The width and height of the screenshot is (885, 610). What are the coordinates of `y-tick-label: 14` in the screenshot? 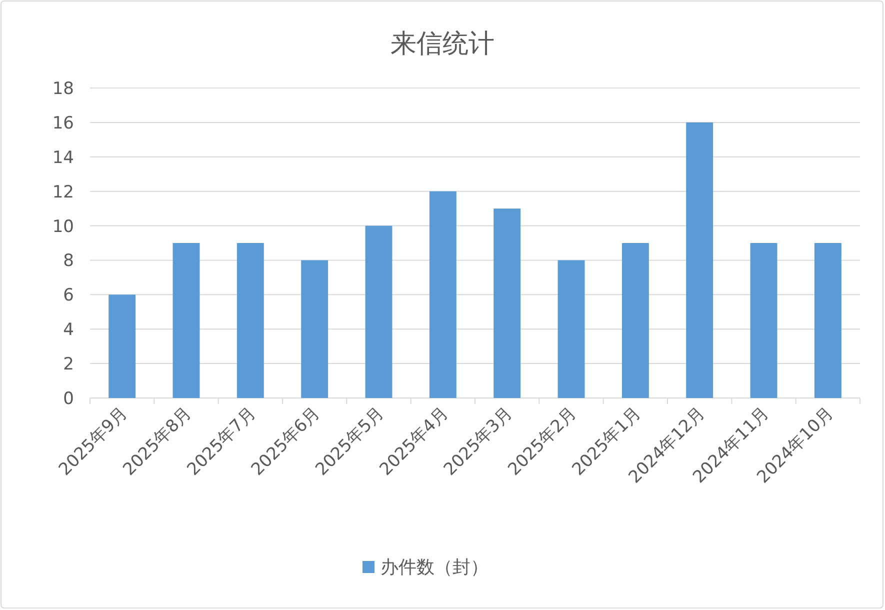 It's located at (63, 158).